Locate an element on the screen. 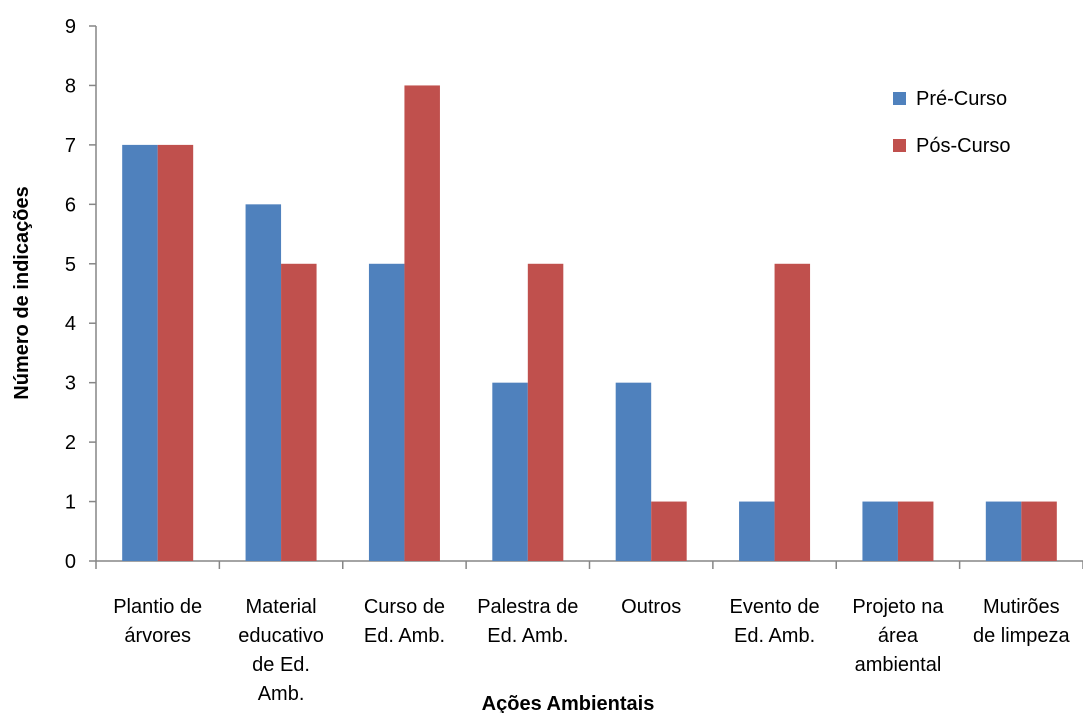  x-tick-label: ambiental is located at coordinates (898, 665).